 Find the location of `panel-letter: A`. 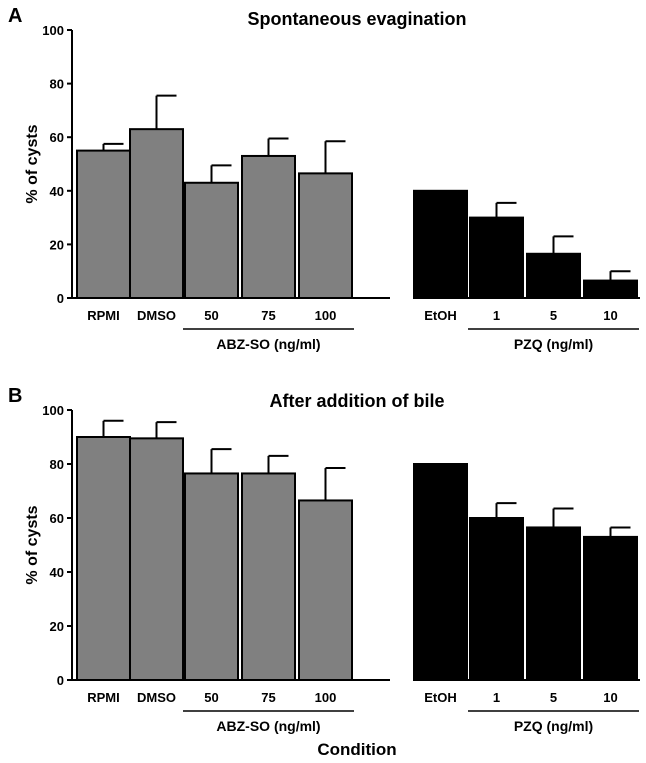

panel-letter: A is located at coordinates (15, 16).